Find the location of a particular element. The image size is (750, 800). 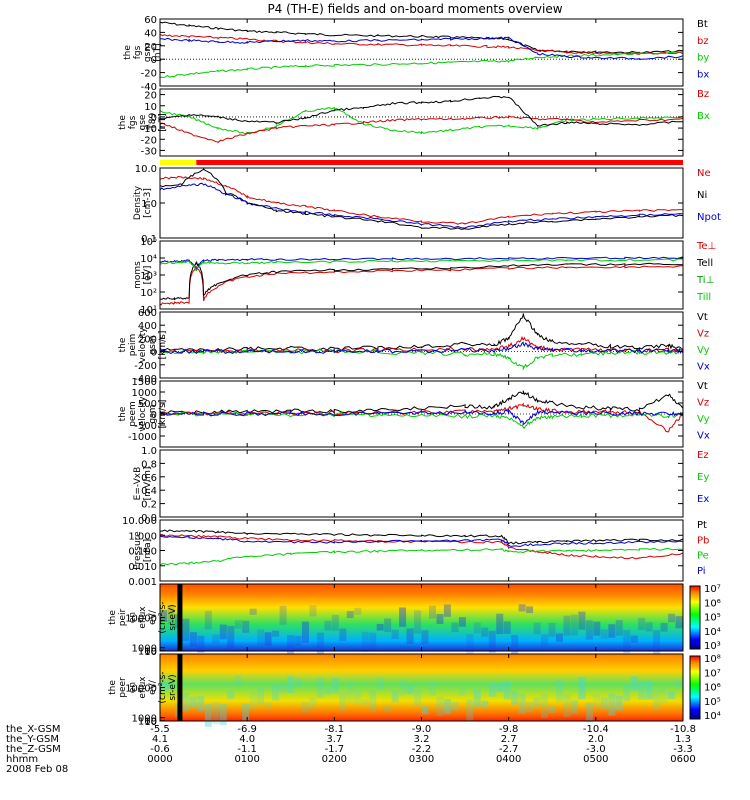

legend-entry: Ne is located at coordinates (704, 173).